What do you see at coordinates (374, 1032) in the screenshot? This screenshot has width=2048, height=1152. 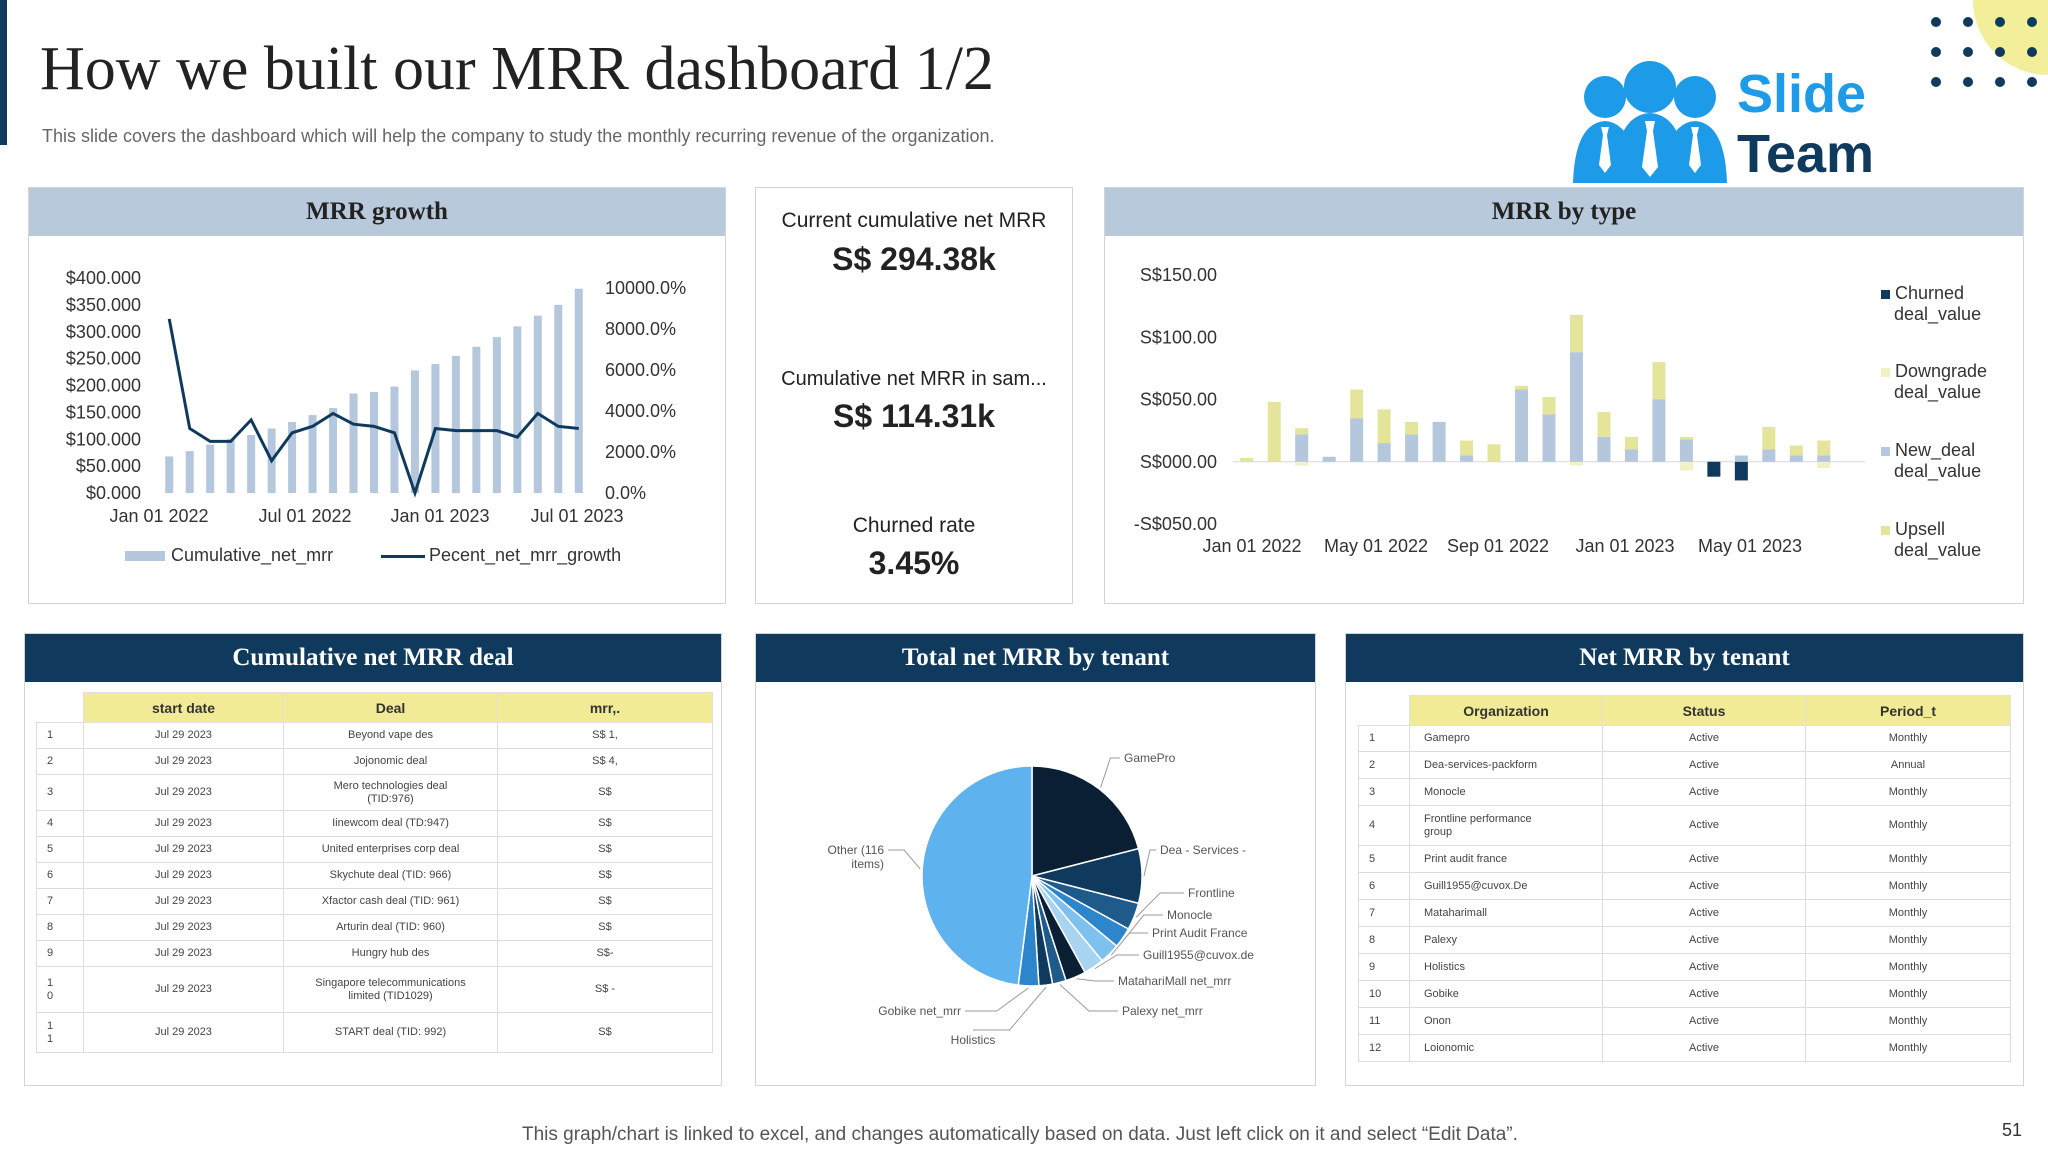 I see `table-row: 1 1 Jul 29 2023 START deal (TID: 992) S$` at bounding box center [374, 1032].